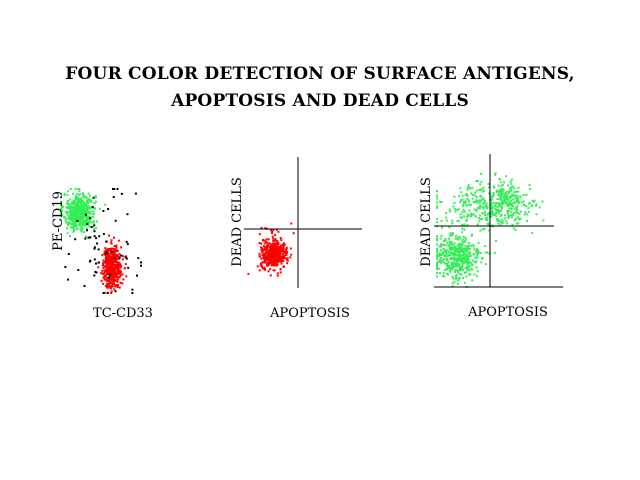 The height and width of the screenshot is (480, 640). I want to click on chart-title-line-2: APOPTOSIS AND DEAD CELLS, so click(320, 101).